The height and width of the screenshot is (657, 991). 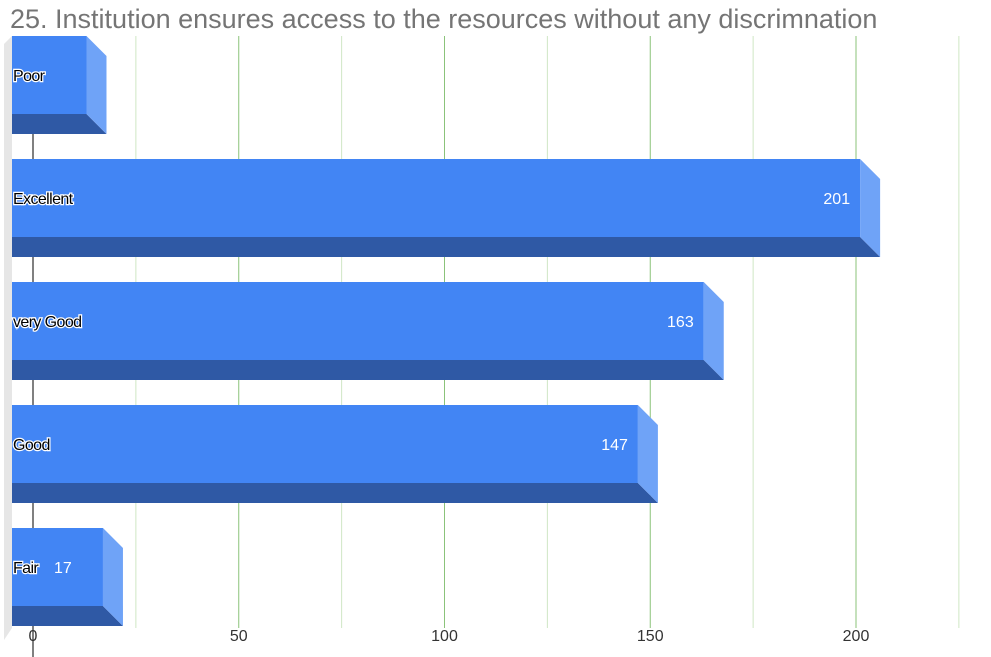 What do you see at coordinates (680, 322) in the screenshot?
I see `data-label: 163` at bounding box center [680, 322].